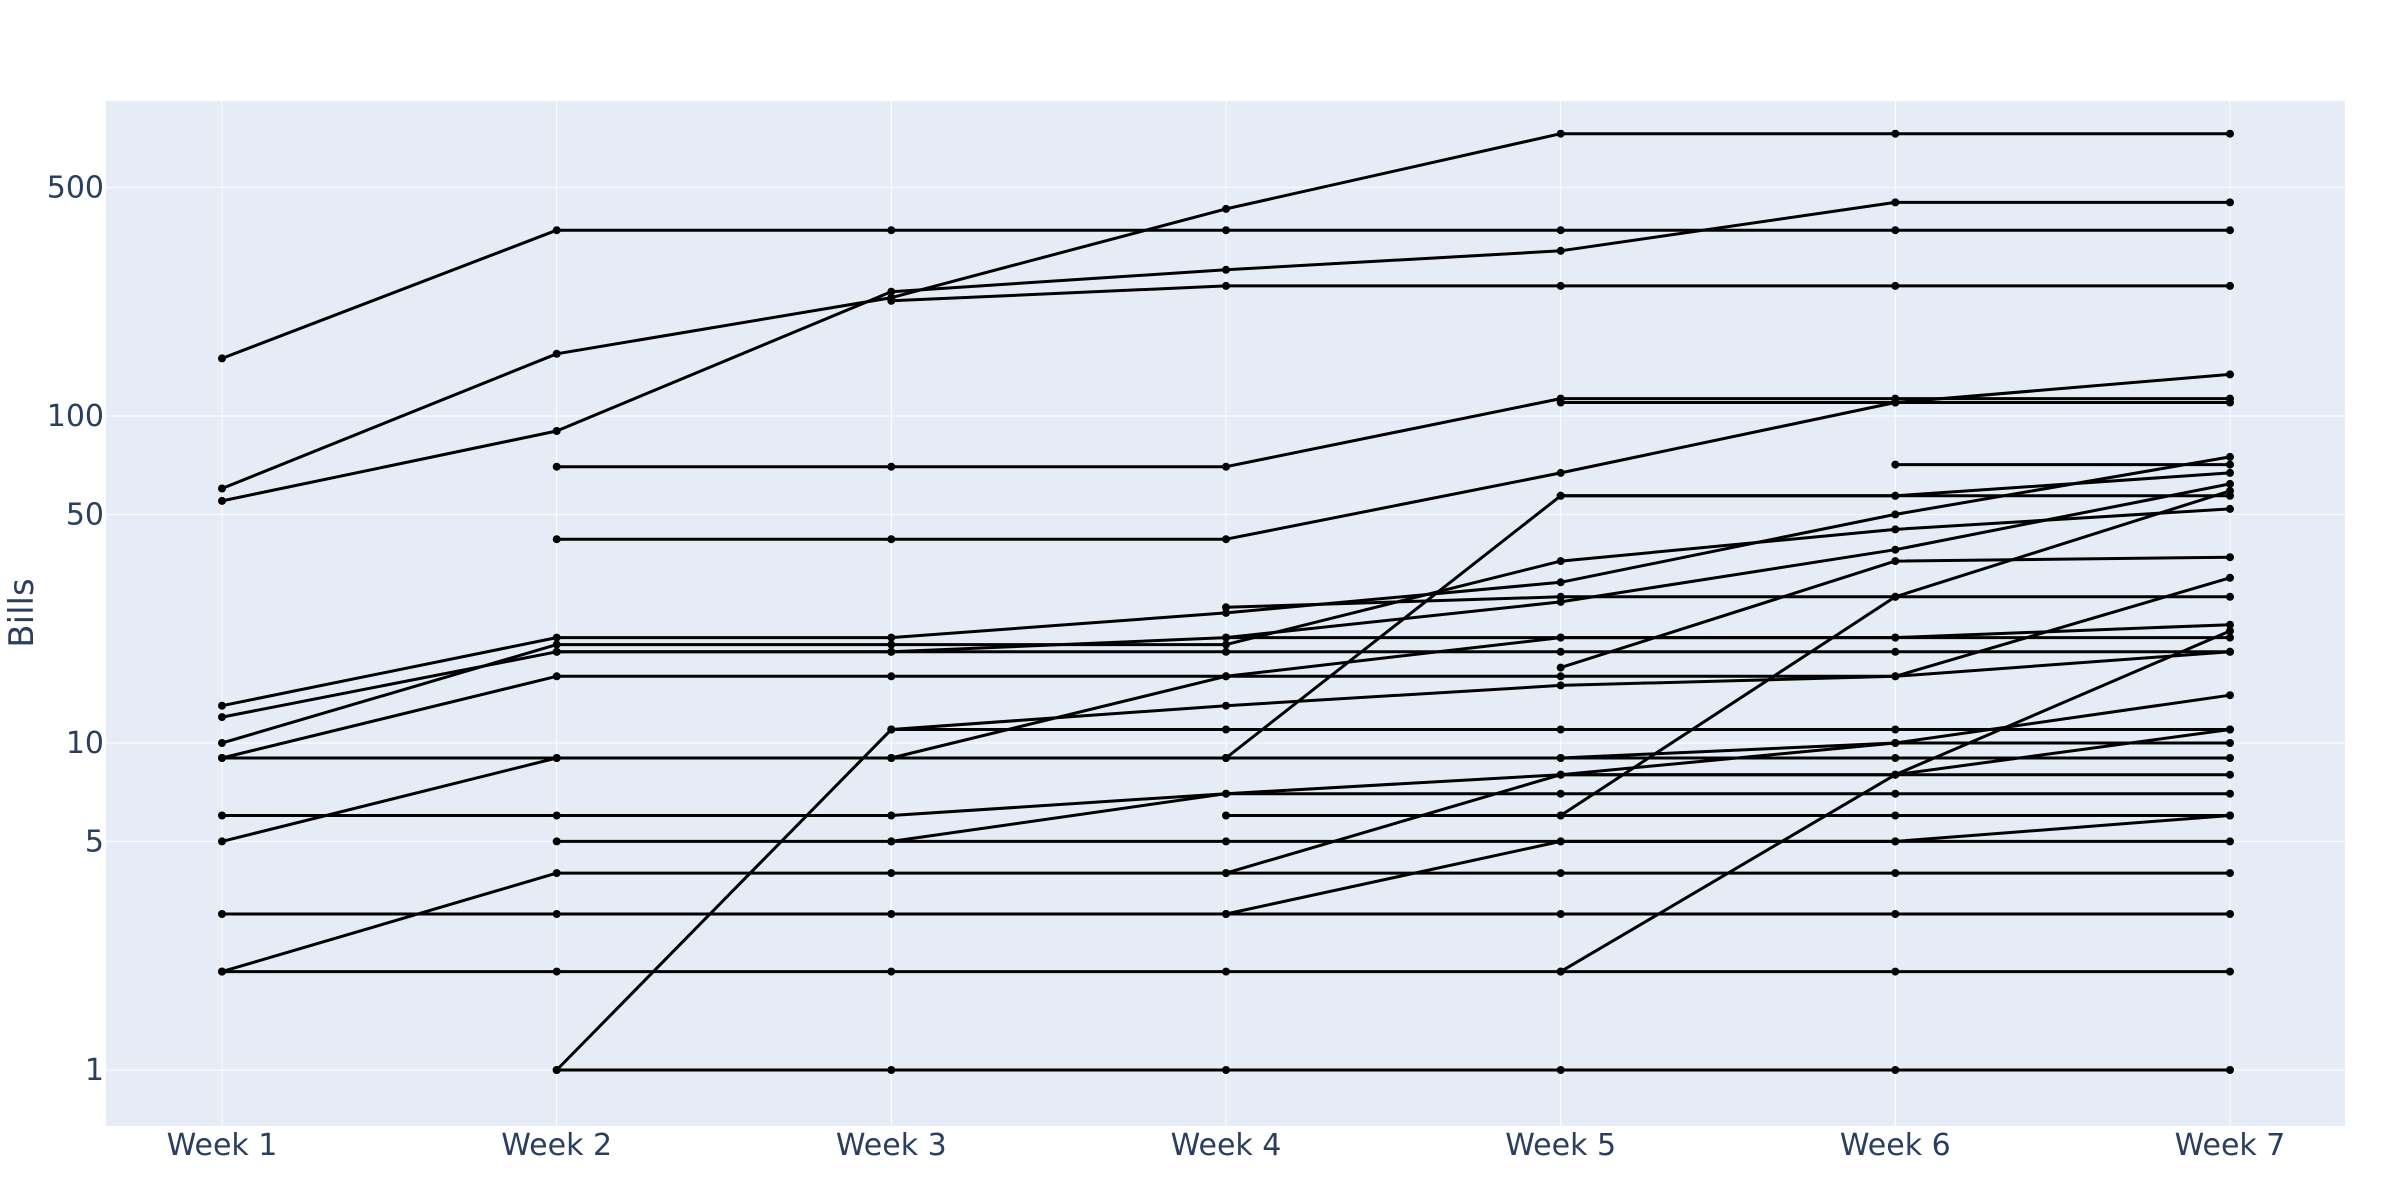  I want to click on y-tick-label: 500, so click(75, 187).